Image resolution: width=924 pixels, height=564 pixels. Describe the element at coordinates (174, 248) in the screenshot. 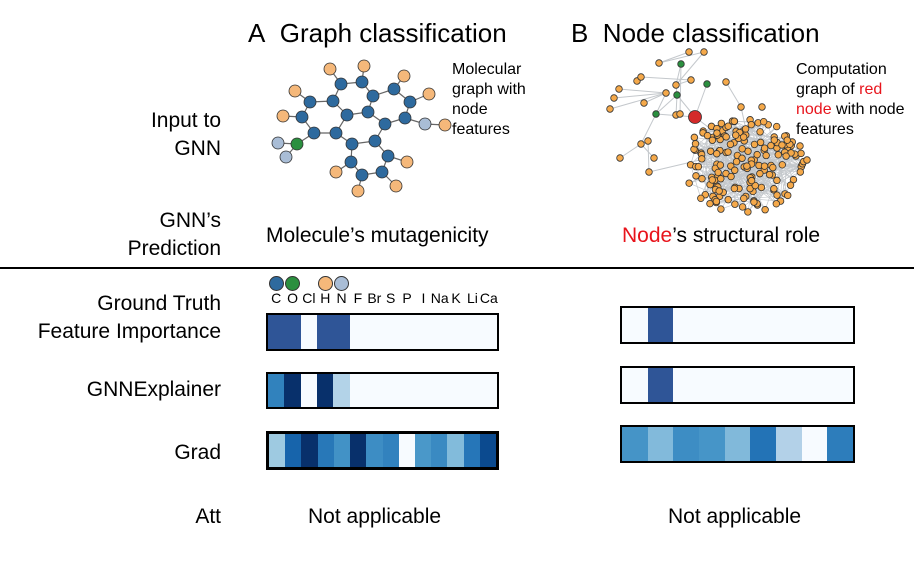

I see `label-line: Prediction` at that location.